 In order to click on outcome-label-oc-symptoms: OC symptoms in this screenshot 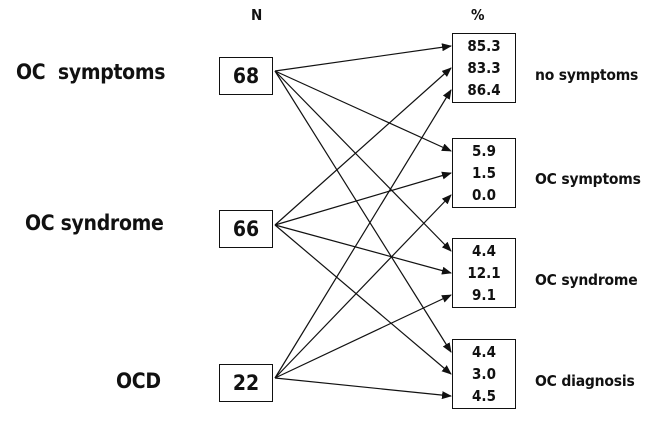, I will do `click(588, 179)`.